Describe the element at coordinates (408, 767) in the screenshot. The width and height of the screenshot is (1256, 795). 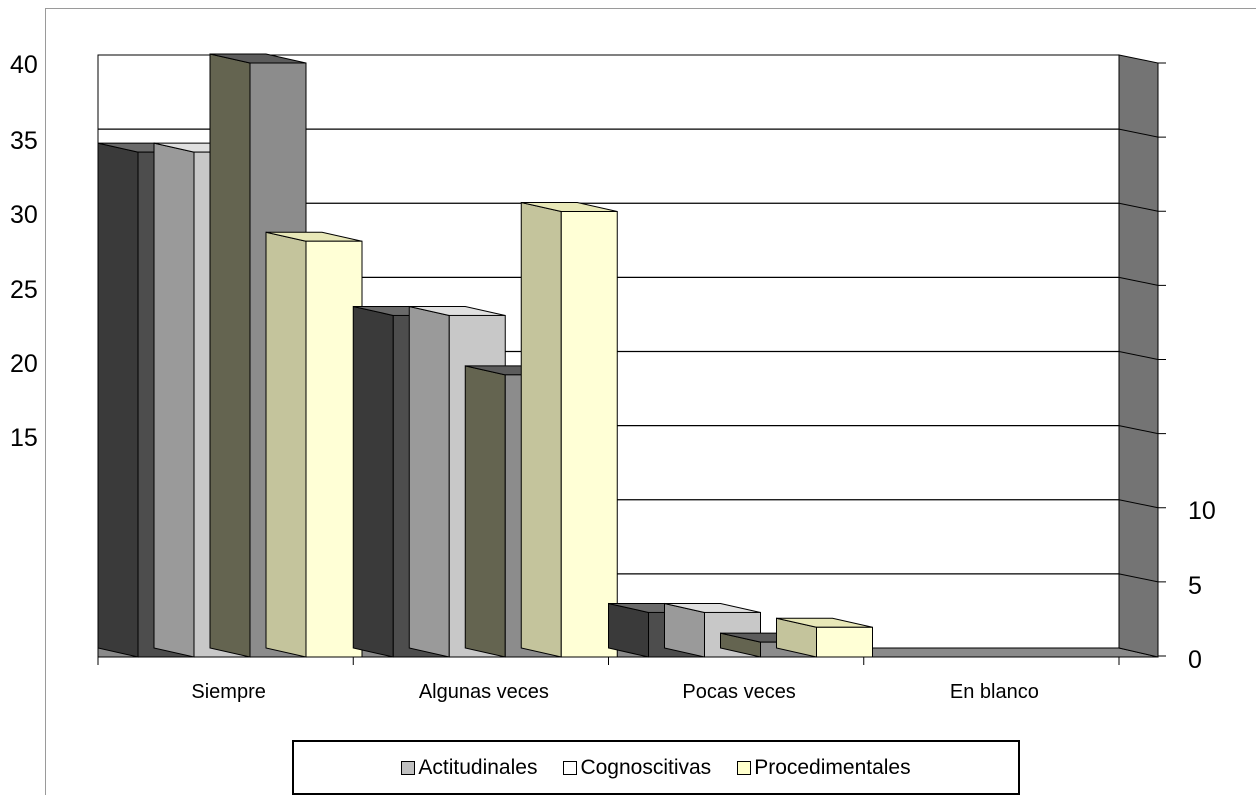
I see `legend-swatch-actitudinales` at that location.